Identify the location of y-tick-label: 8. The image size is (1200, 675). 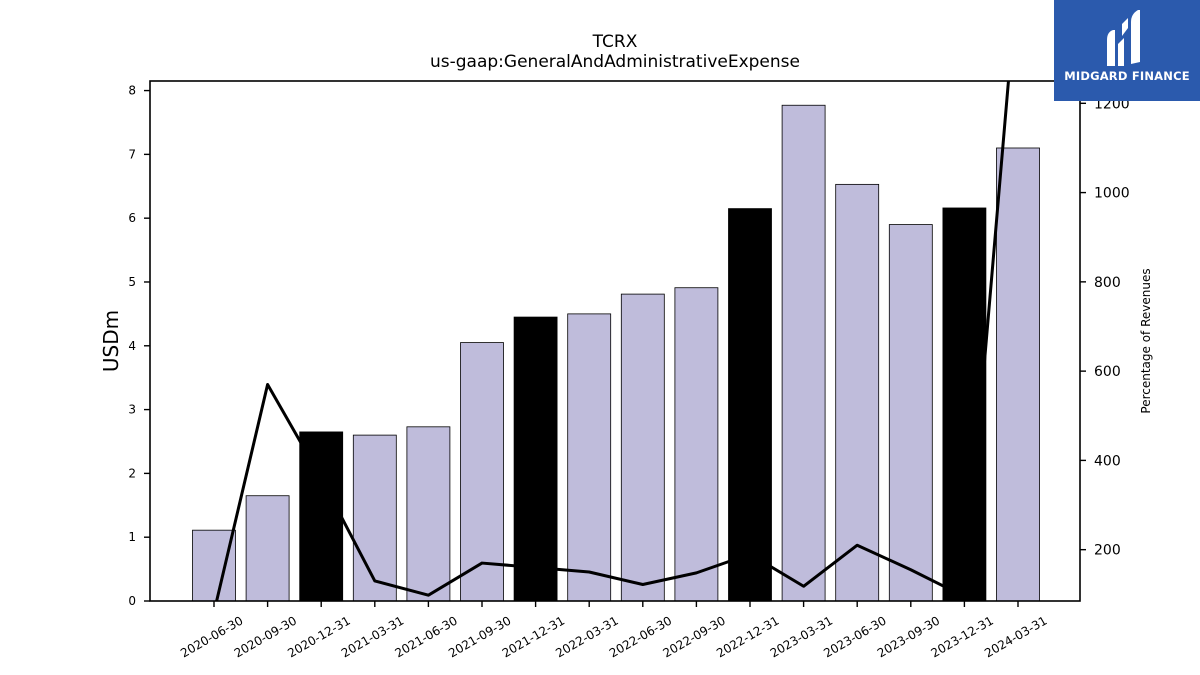
(132, 91).